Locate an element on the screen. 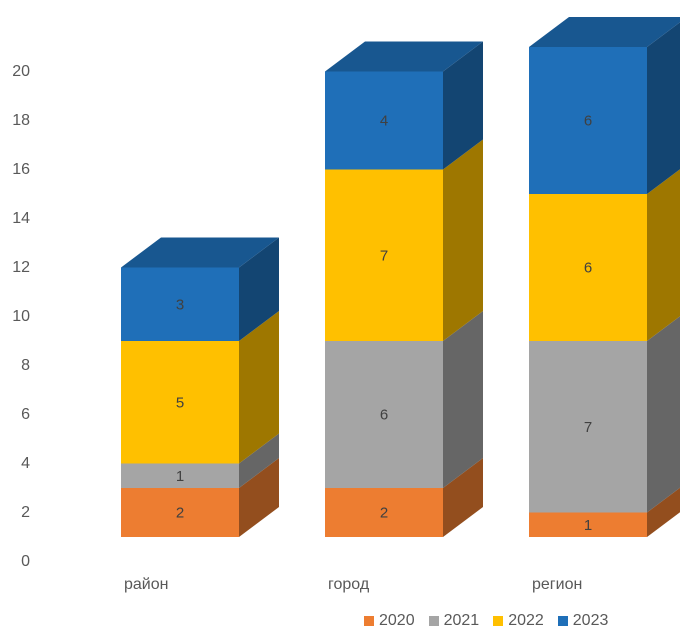 The image size is (680, 631). legend-item: 2022 is located at coordinates (518, 621).